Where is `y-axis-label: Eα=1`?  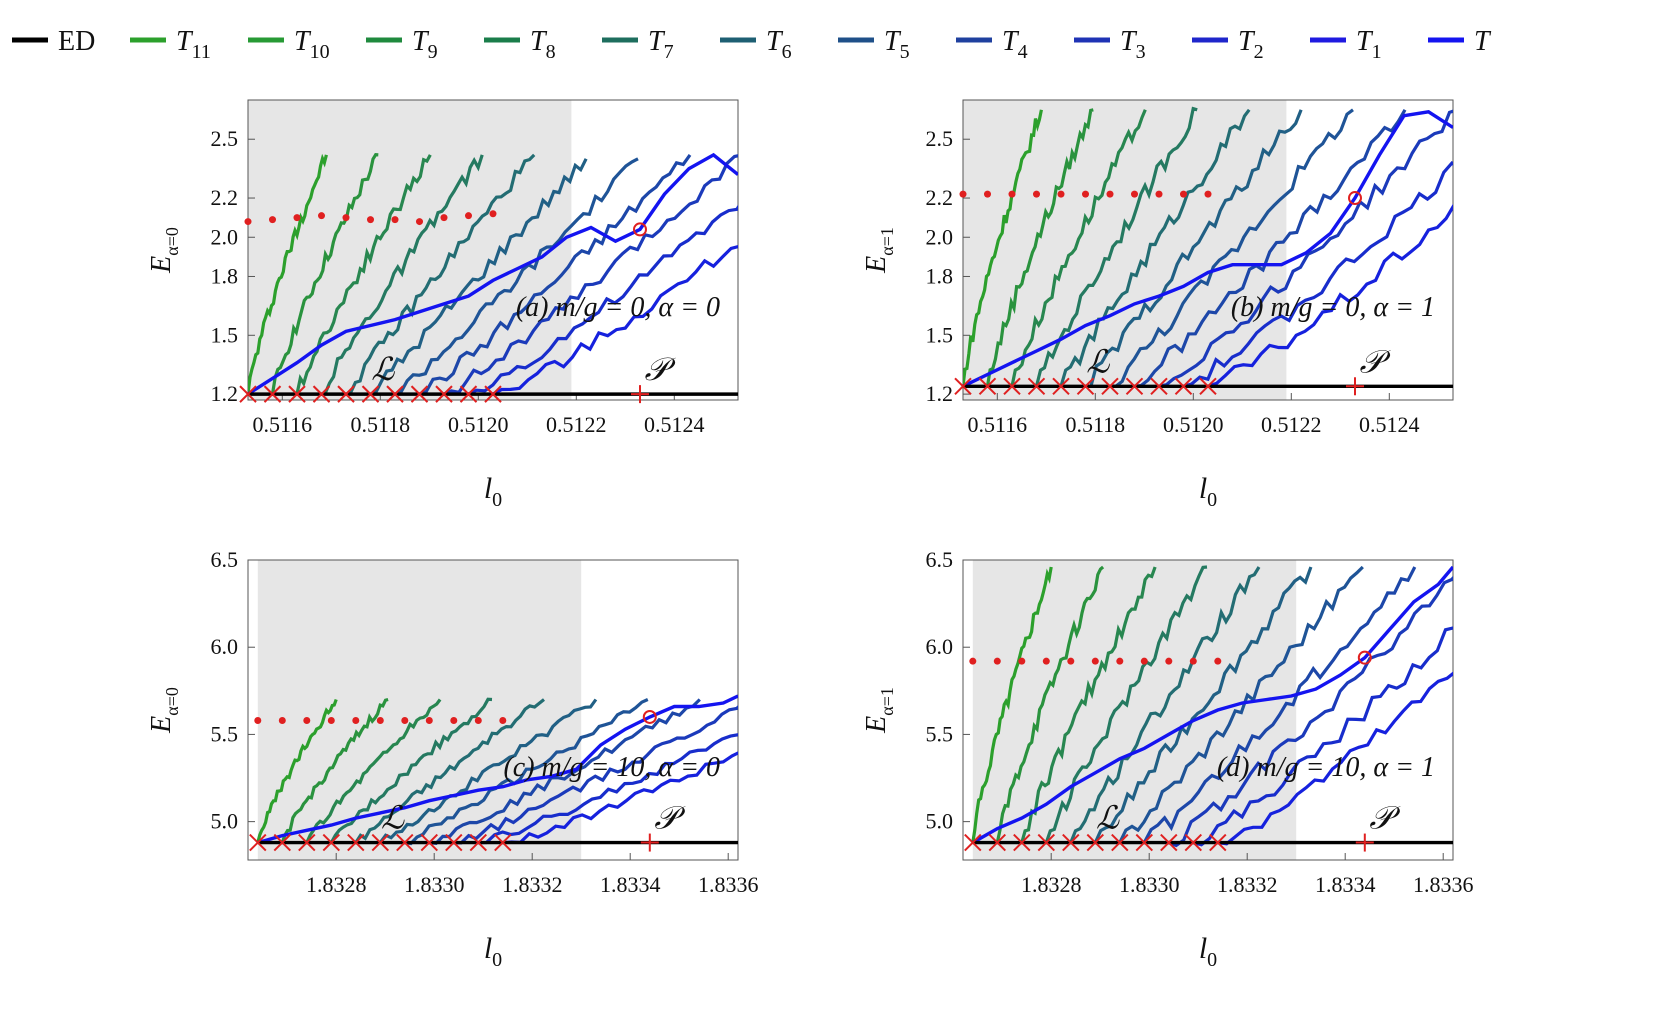 y-axis-label: Eα=1 is located at coordinates (879, 710).